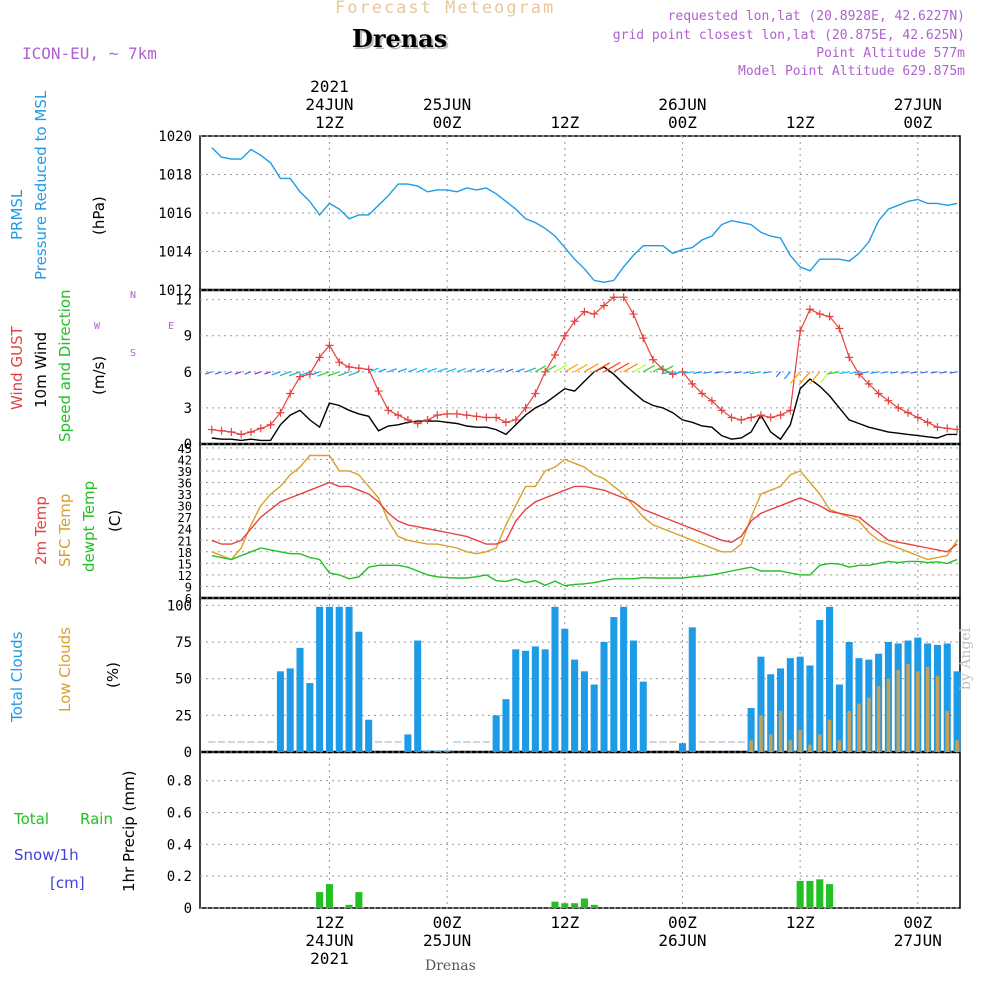  Describe the element at coordinates (41, 530) in the screenshot. I see `temp2m-label: 2m Temp` at that location.